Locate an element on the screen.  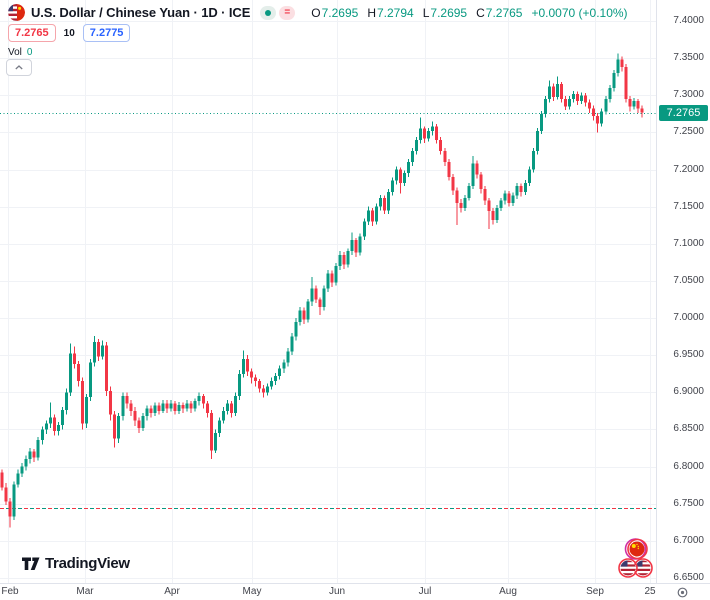
delayed-data-icon: = is located at coordinates (287, 12).